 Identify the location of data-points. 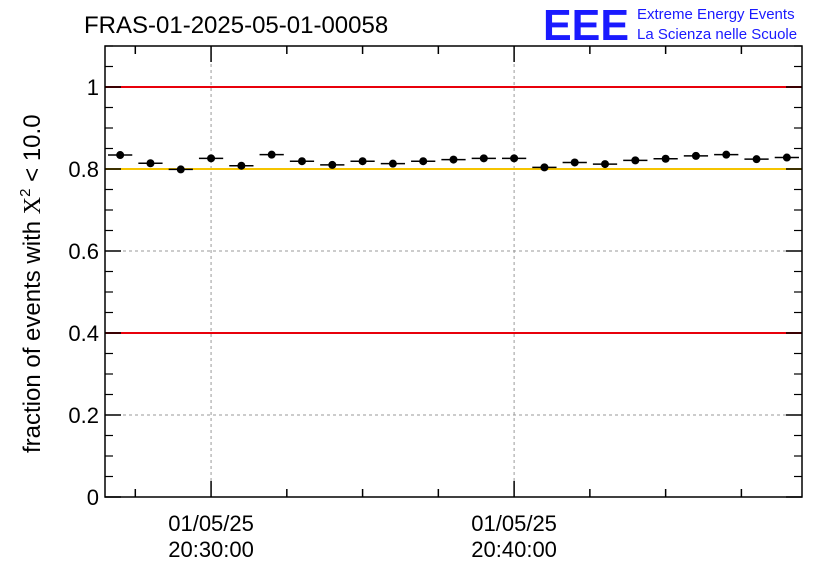
(453, 162).